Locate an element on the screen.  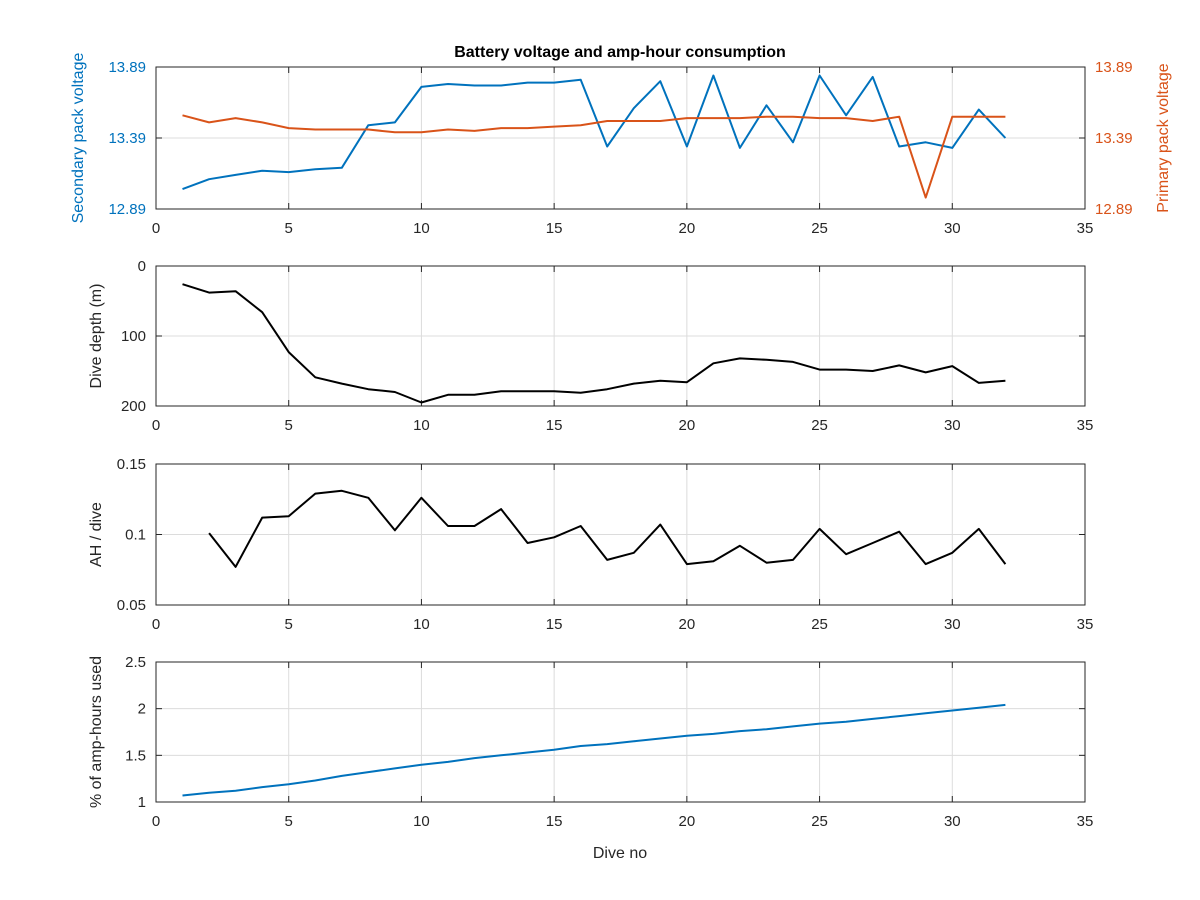
y-tick-label: 1 is located at coordinates (142, 802).